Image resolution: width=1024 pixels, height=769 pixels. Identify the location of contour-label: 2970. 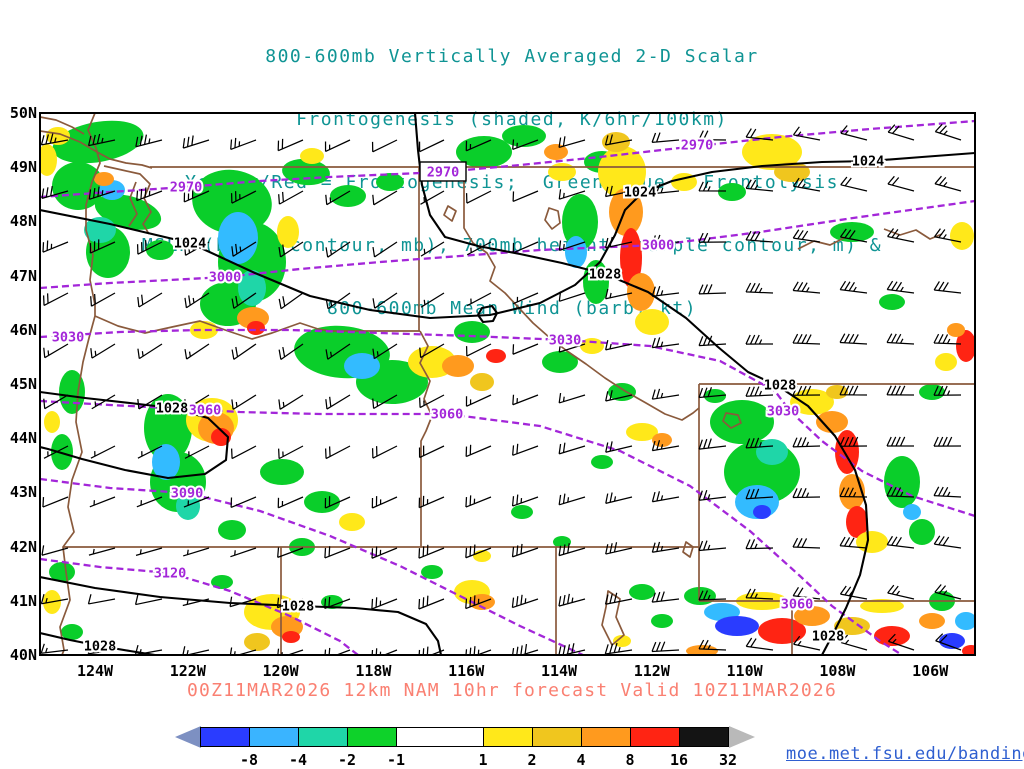
(697, 146).